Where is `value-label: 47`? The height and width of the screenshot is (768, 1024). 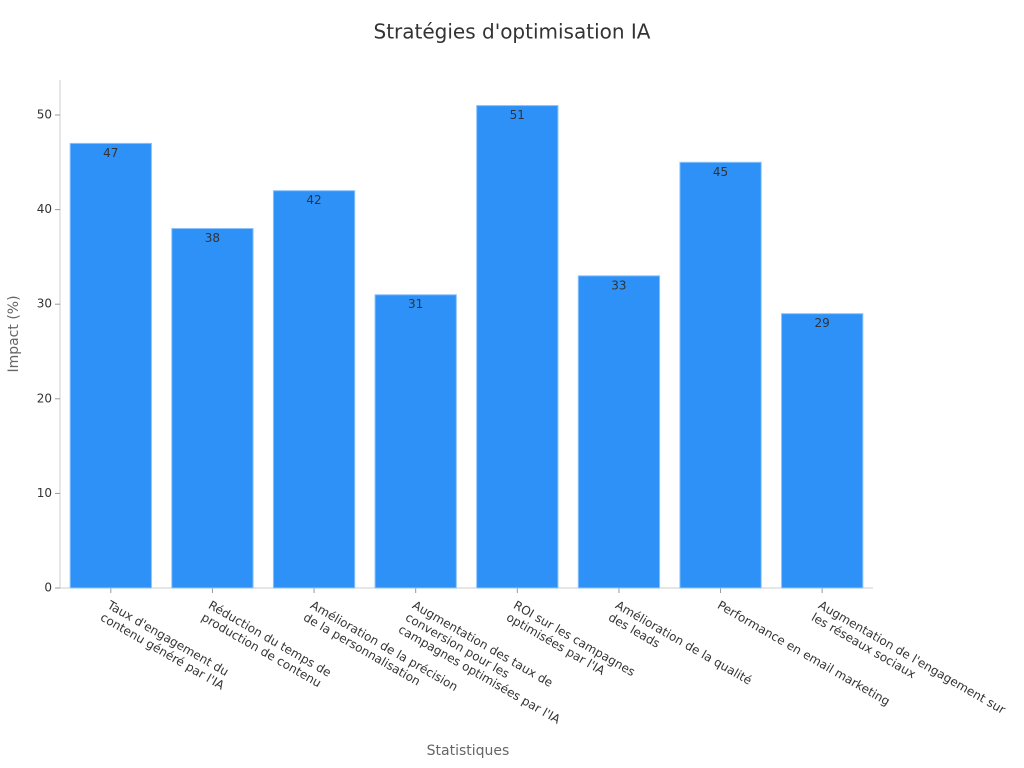 value-label: 47 is located at coordinates (110, 153).